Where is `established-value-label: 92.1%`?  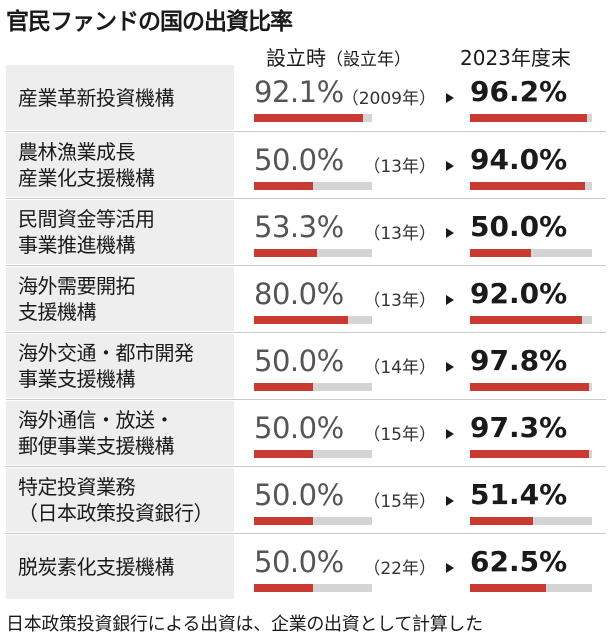 established-value-label: 92.1% is located at coordinates (299, 92).